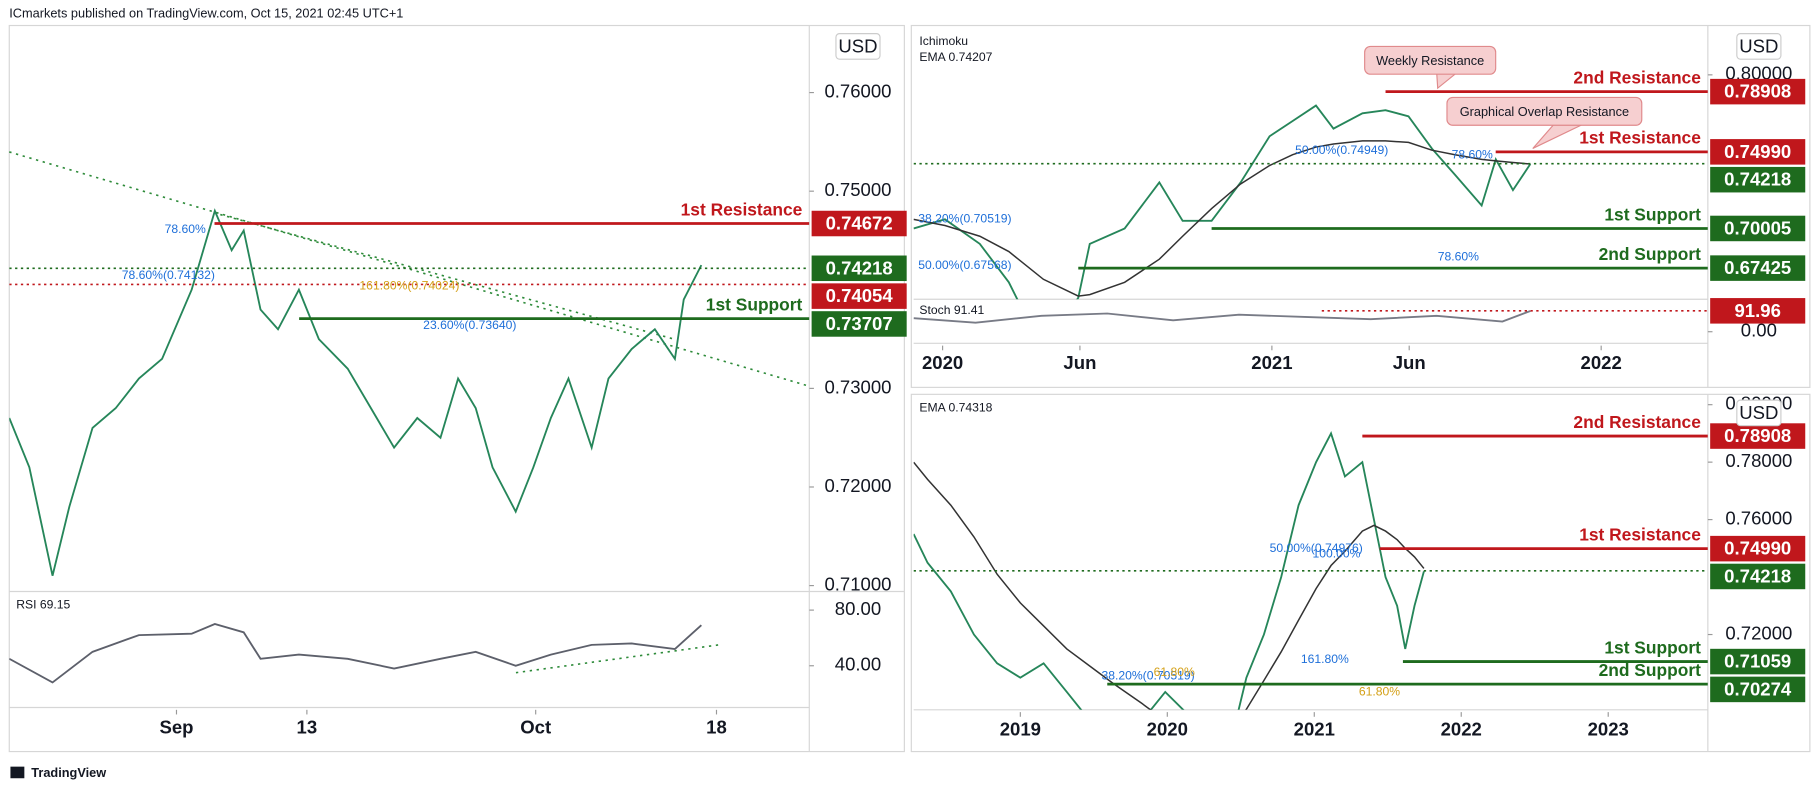 The height and width of the screenshot is (791, 1818). Describe the element at coordinates (1336, 554) in the screenshot. I see `annotation: 100.00%` at that location.